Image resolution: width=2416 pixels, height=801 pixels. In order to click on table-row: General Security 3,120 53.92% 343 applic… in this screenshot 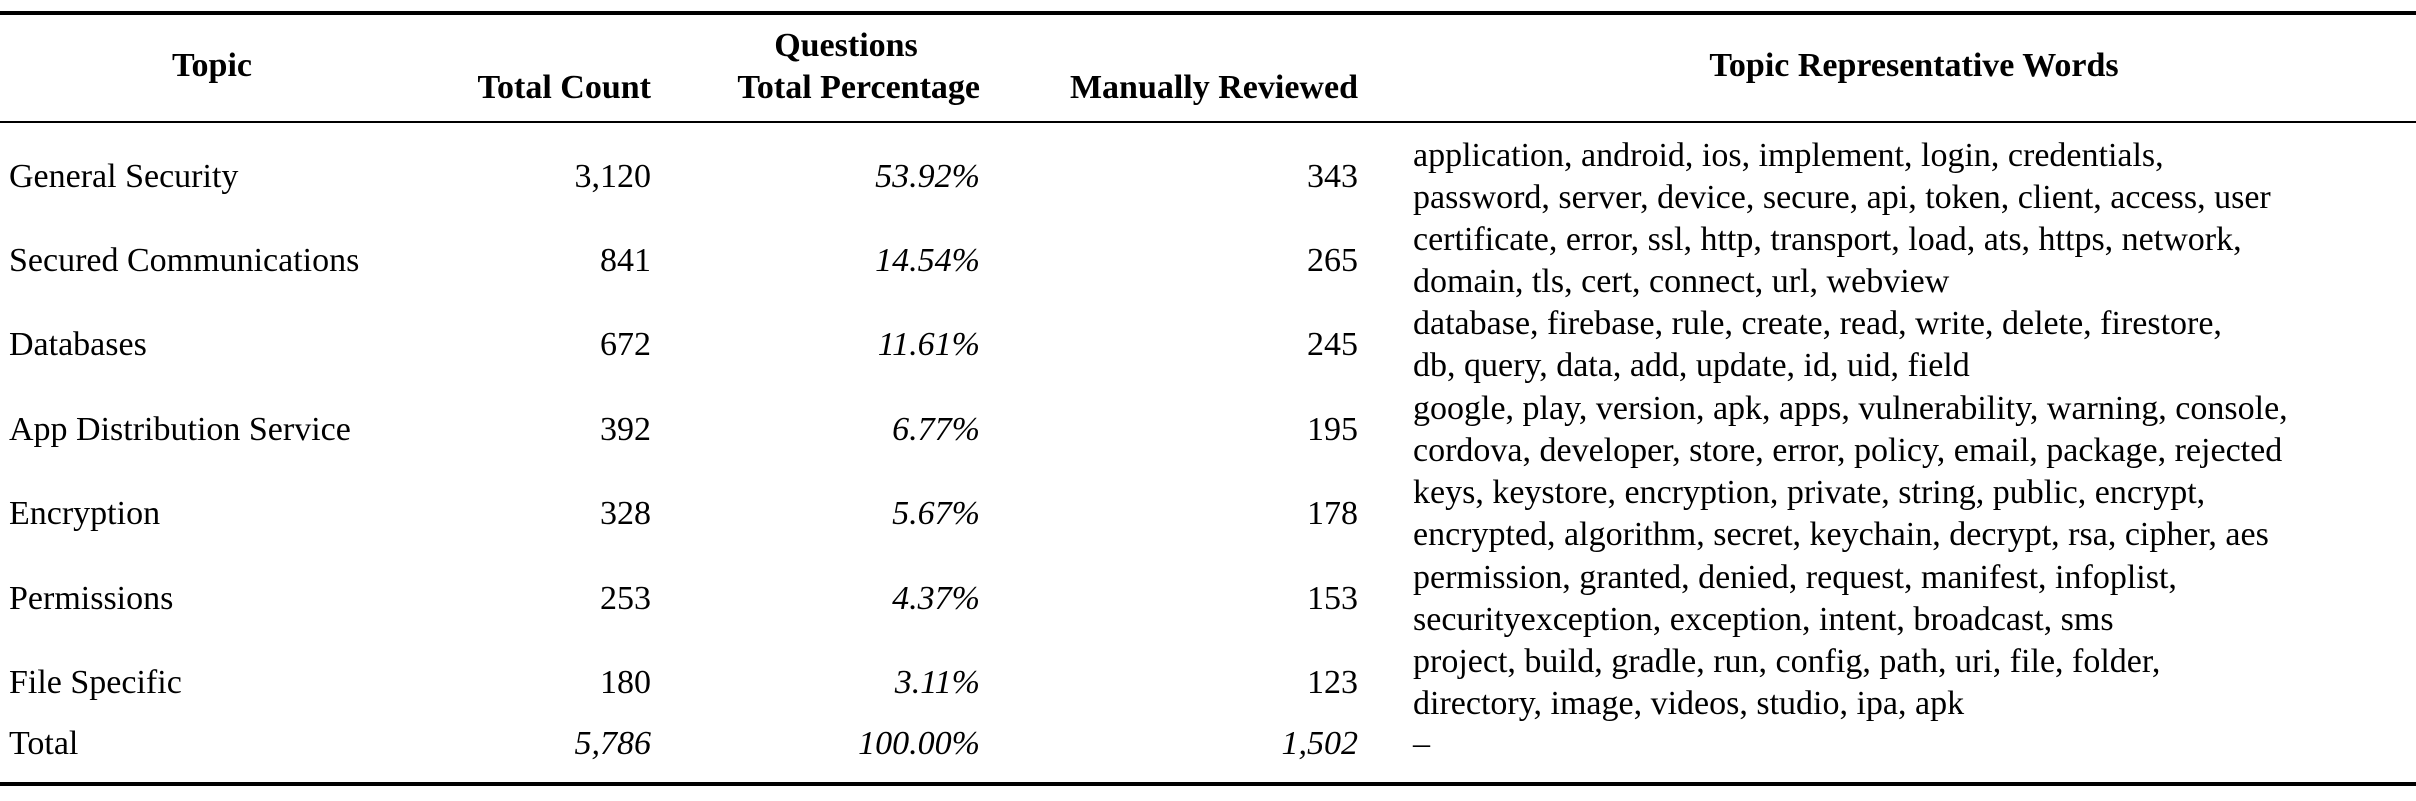, I will do `click(1208, 177)`.